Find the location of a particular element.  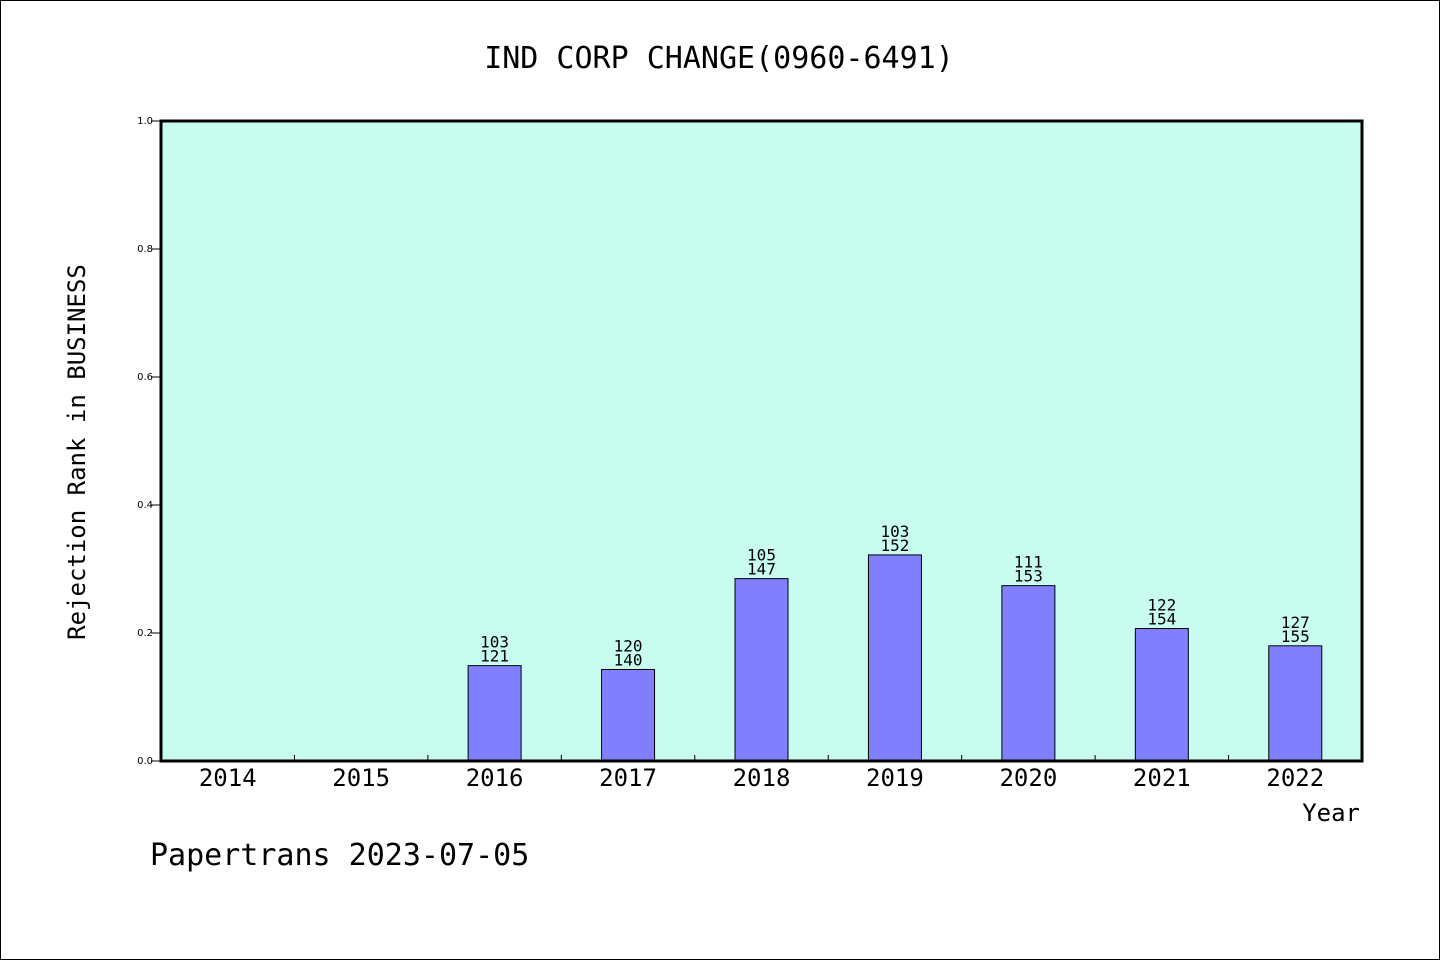

y-tick-label: 1.0 is located at coordinates (145, 121).